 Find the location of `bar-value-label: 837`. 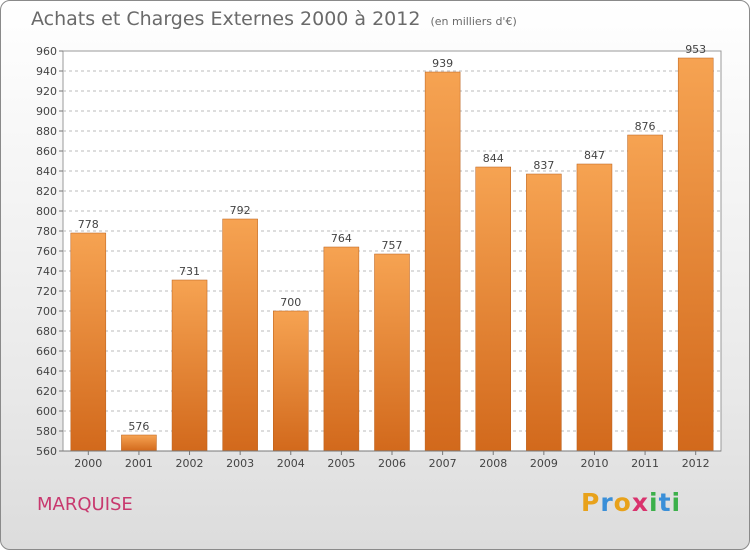

bar-value-label: 837 is located at coordinates (543, 165).